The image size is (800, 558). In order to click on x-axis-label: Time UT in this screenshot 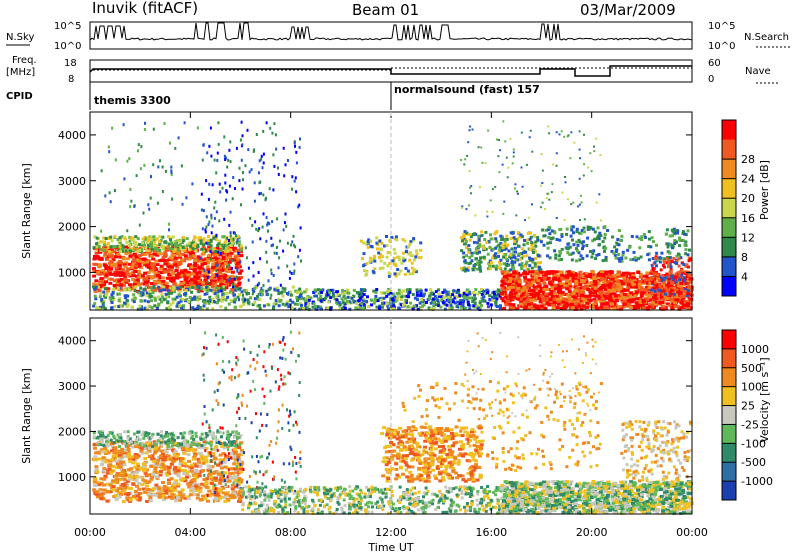, I will do `click(390, 547)`.